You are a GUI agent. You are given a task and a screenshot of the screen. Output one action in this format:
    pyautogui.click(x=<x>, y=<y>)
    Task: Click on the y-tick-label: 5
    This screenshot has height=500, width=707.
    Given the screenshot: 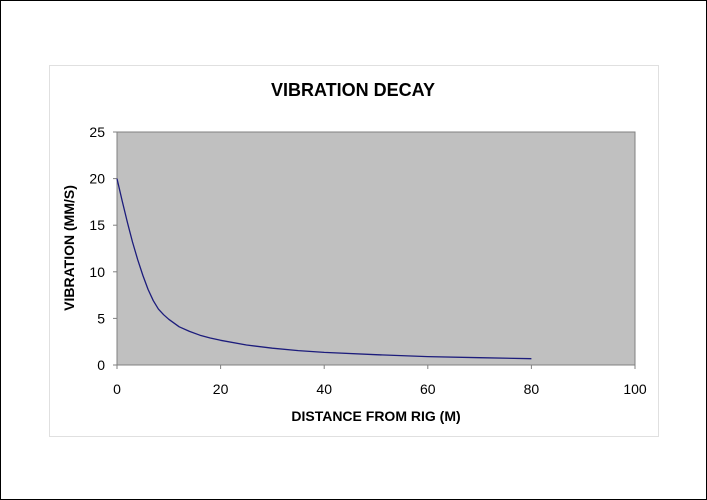 What is the action you would take?
    pyautogui.click(x=101, y=318)
    